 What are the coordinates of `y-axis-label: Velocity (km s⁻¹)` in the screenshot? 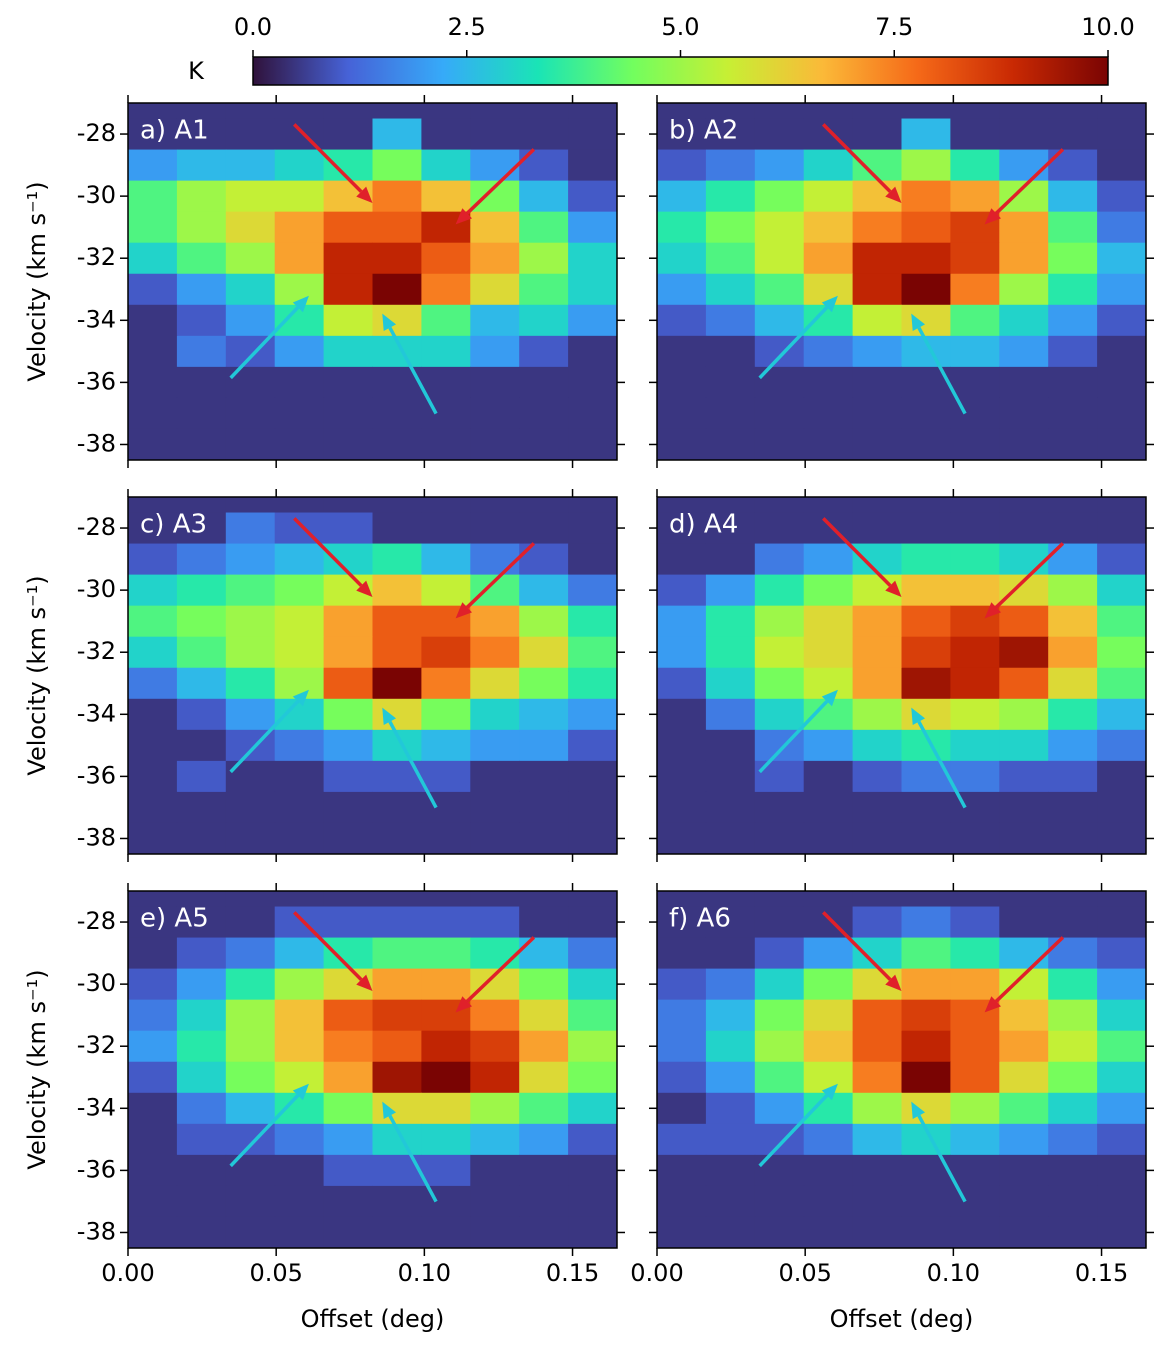 It's located at (37, 281).